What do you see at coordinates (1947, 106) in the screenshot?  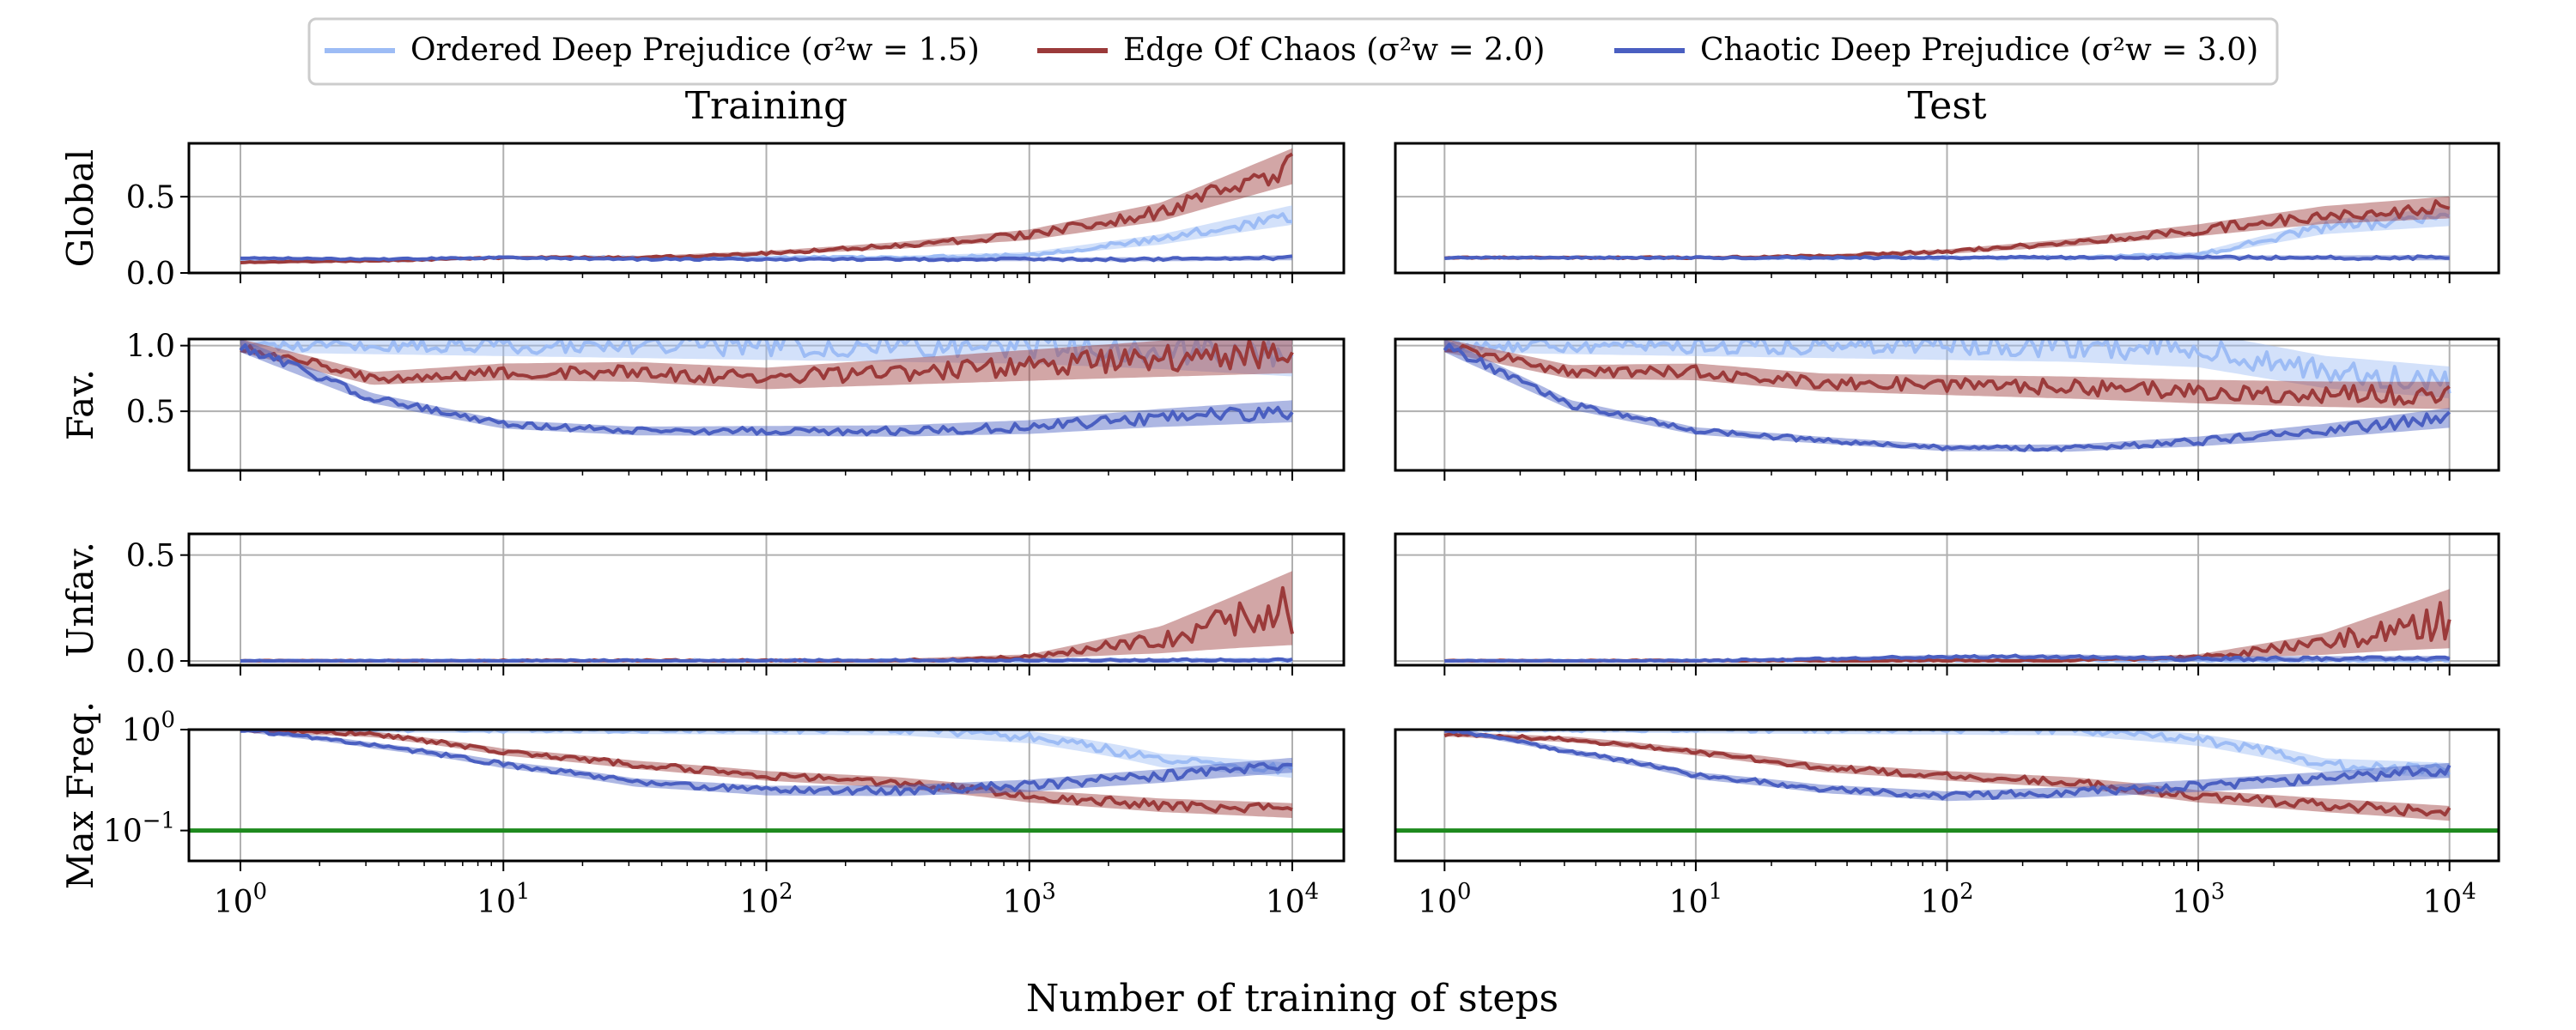 I see `column-title-test: Test` at bounding box center [1947, 106].